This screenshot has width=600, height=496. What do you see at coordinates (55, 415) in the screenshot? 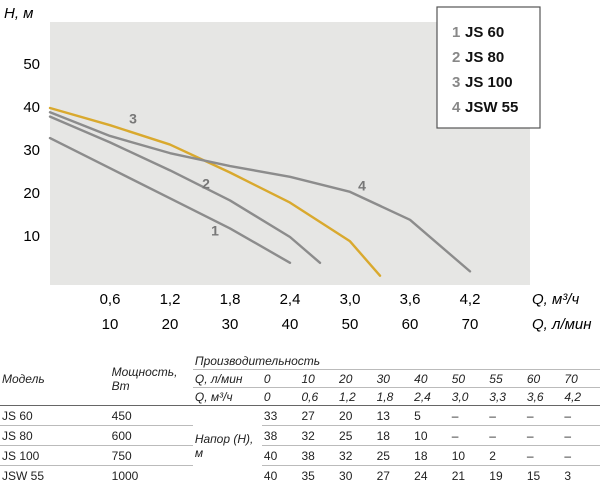
I see `model-name: JS 60` at bounding box center [55, 415].